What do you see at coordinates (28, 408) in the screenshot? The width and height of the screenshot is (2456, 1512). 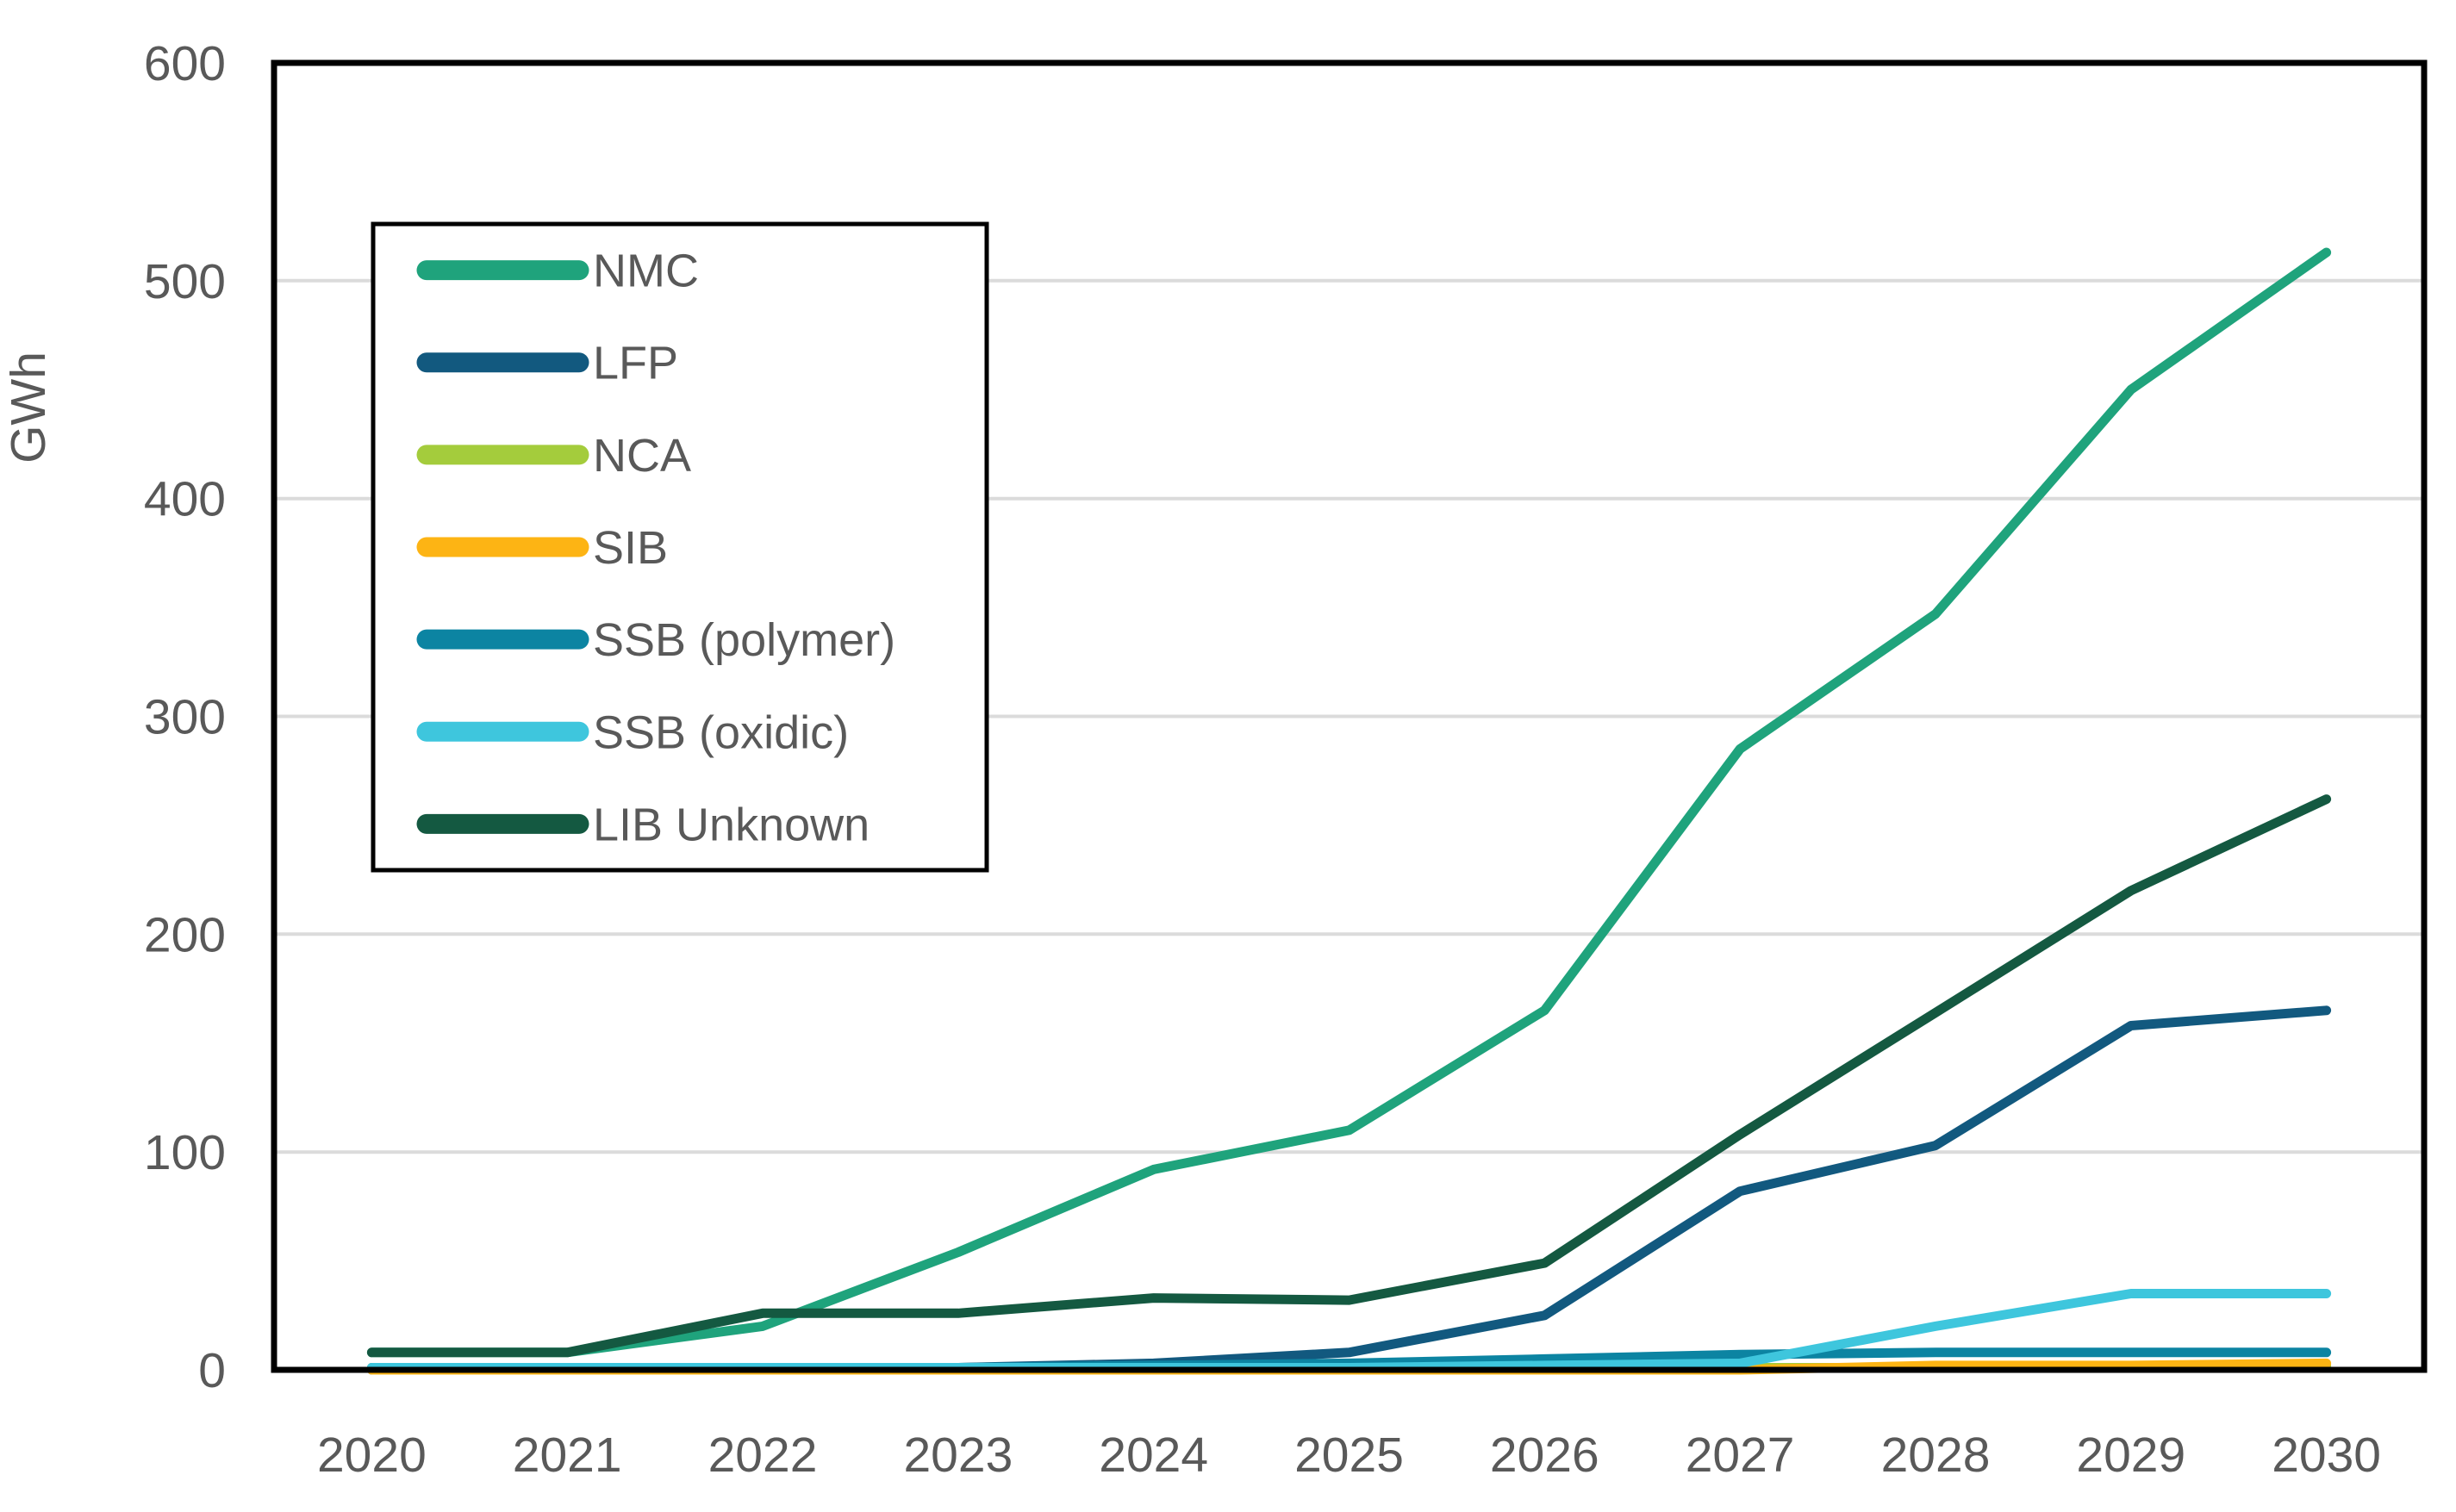 I see `y-axis-title: GWh` at bounding box center [28, 408].